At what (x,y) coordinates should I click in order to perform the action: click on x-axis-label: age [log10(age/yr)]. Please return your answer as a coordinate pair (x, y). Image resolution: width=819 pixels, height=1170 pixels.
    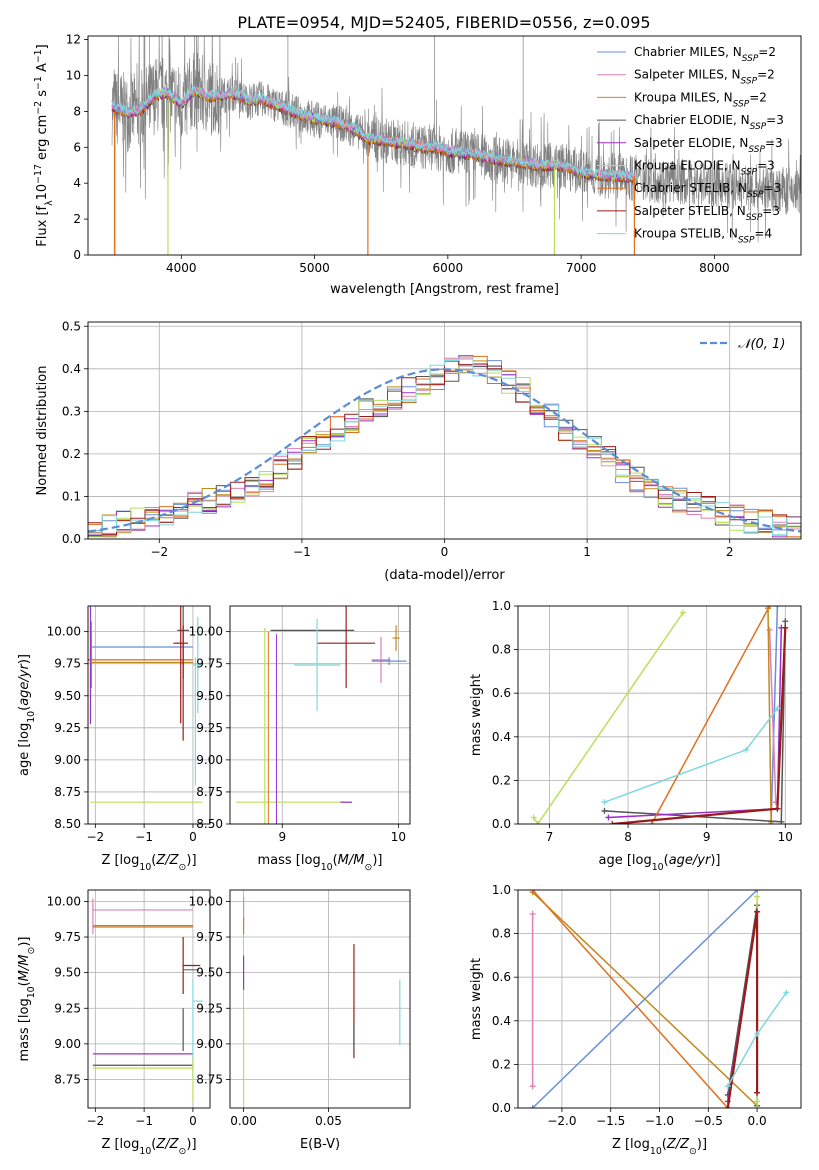
    Looking at the image, I should click on (659, 863).